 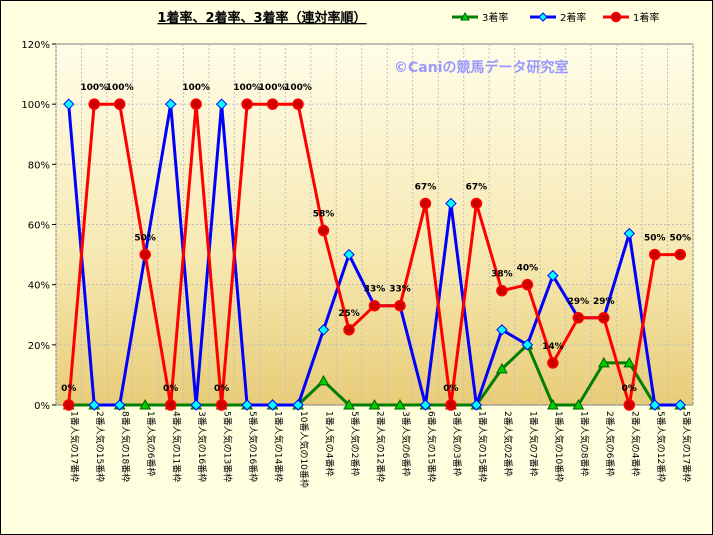 What do you see at coordinates (202, 446) in the screenshot?
I see `x-tick-label: 3番人気の16番枠` at bounding box center [202, 446].